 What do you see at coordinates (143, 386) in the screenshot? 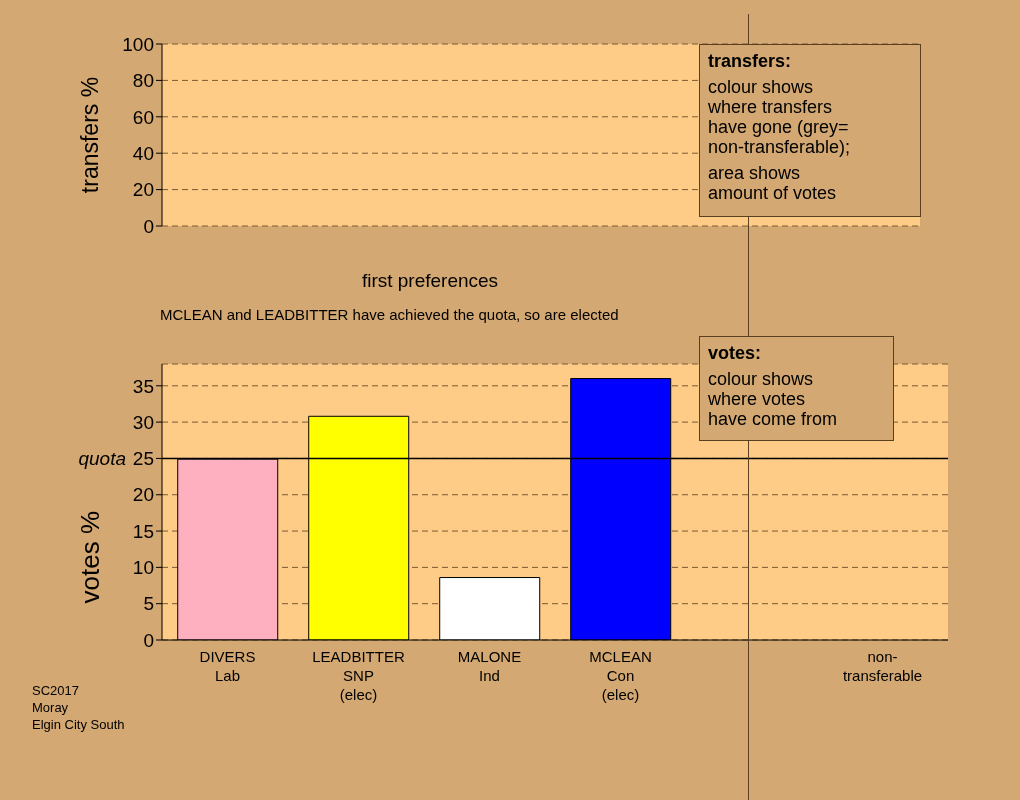
I see `y-tick-label: 35` at bounding box center [143, 386].